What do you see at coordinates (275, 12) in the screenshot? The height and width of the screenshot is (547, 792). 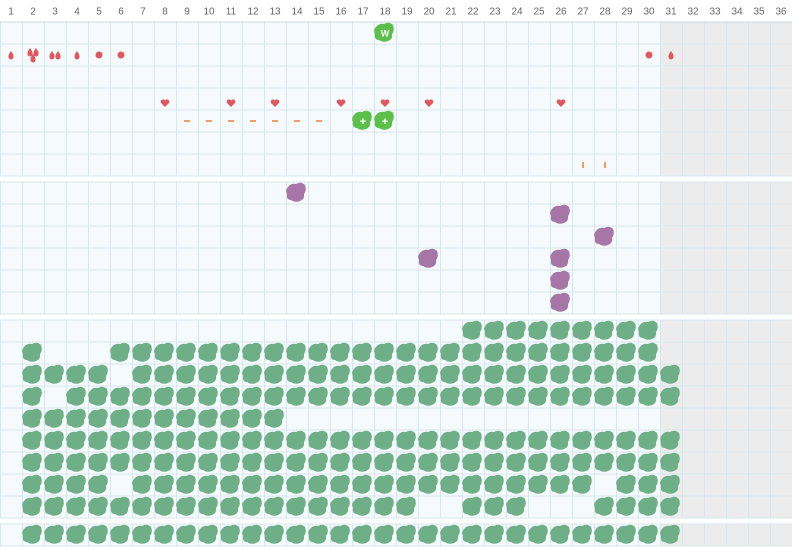 I see `column-label: 13` at bounding box center [275, 12].